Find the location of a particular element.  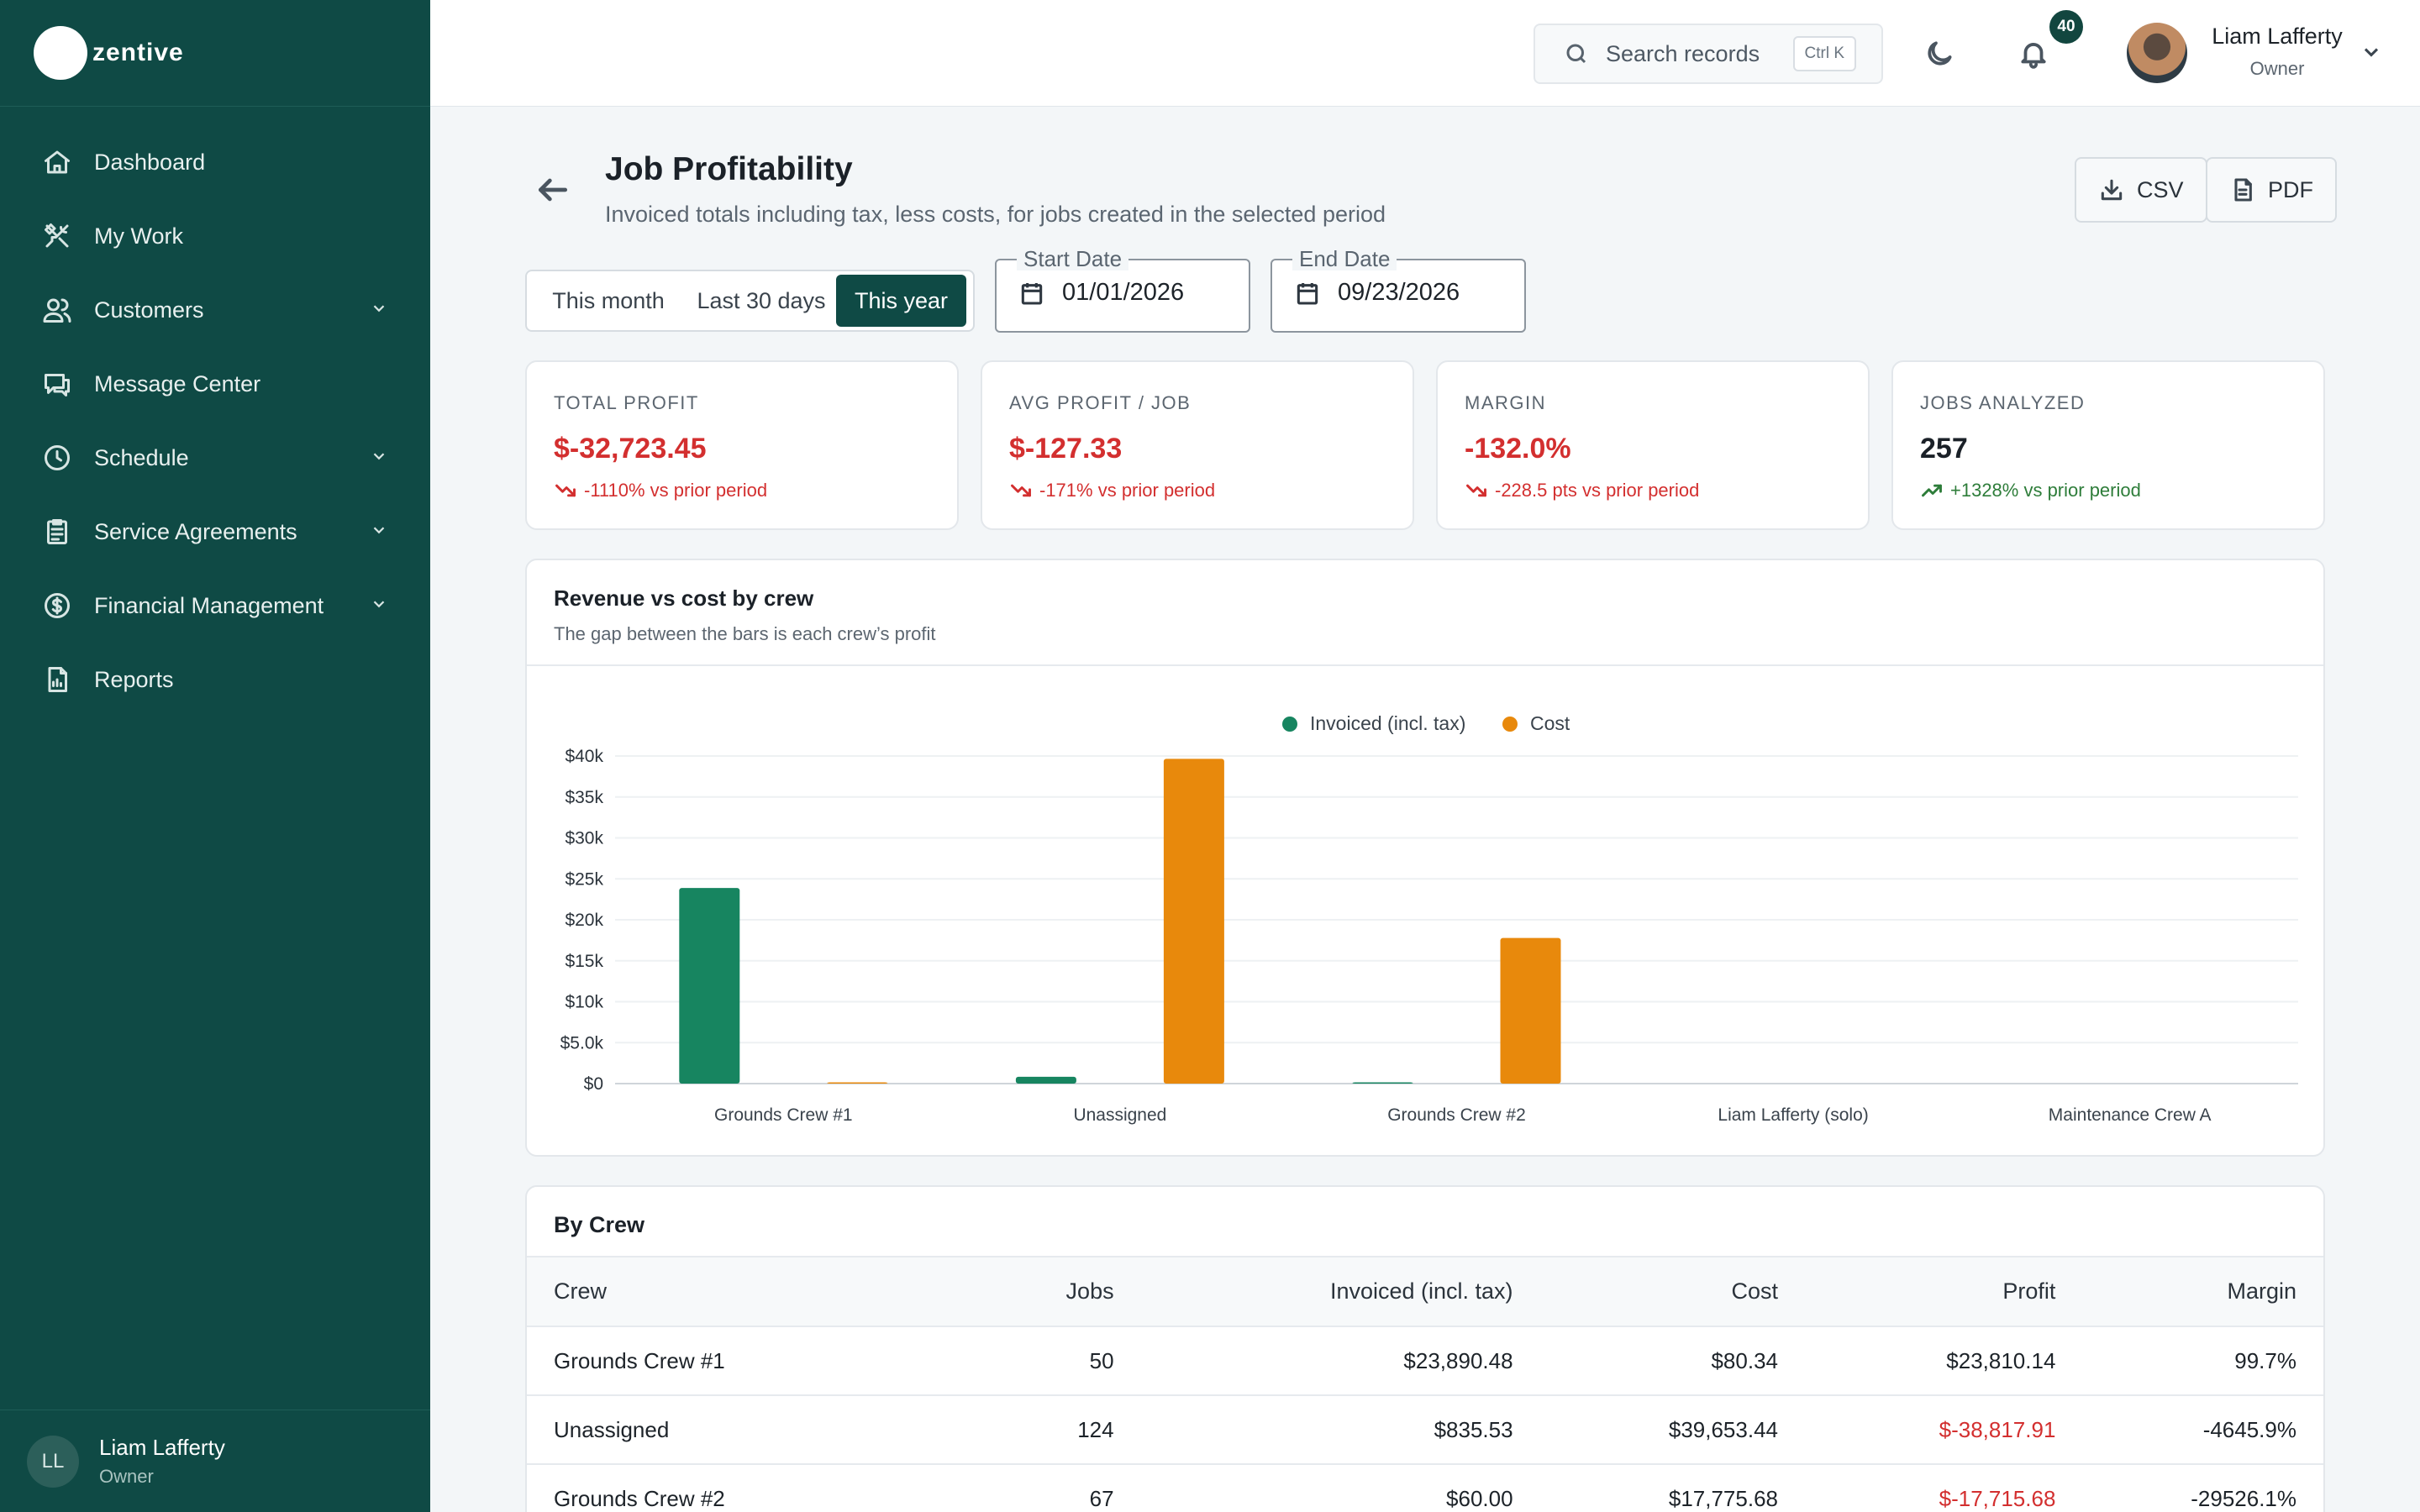

dark-mode-toggle is located at coordinates (1939, 53).